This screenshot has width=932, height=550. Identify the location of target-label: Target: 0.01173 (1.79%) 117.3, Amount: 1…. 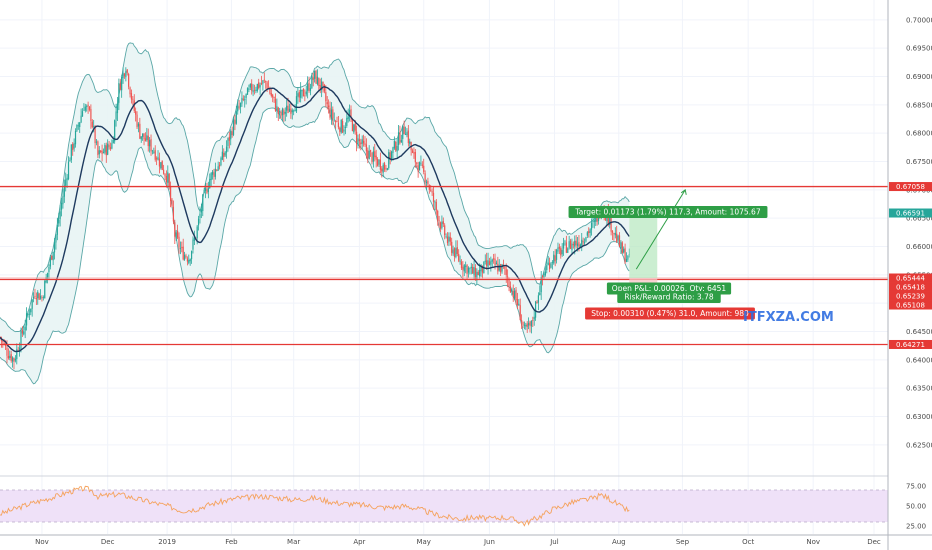
(667, 212).